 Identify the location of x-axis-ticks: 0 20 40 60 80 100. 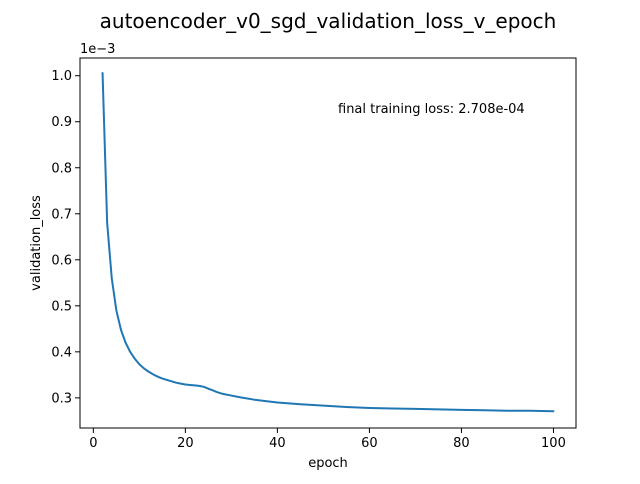
(327, 439).